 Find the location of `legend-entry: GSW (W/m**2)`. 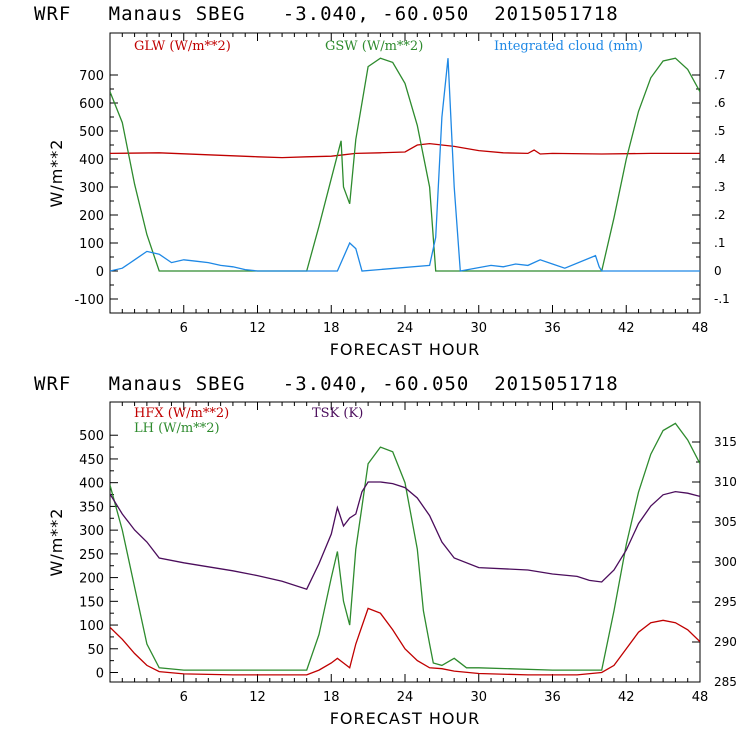

legend-entry: GSW (W/m**2) is located at coordinates (374, 46).